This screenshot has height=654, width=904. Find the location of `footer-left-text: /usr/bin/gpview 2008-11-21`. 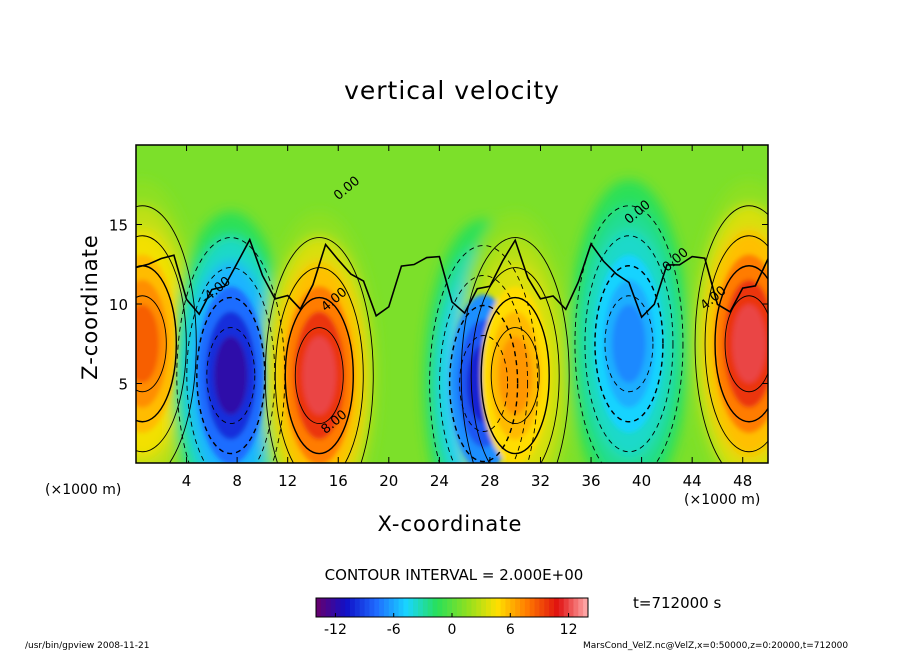

footer-left-text: /usr/bin/gpview 2008-11-21 is located at coordinates (87, 646).